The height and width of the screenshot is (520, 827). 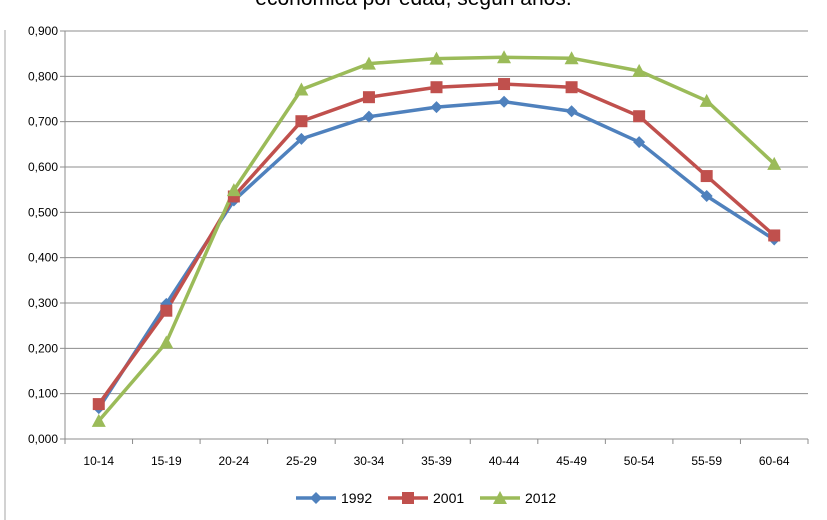 What do you see at coordinates (43, 439) in the screenshot?
I see `y-tick-label: 0,000` at bounding box center [43, 439].